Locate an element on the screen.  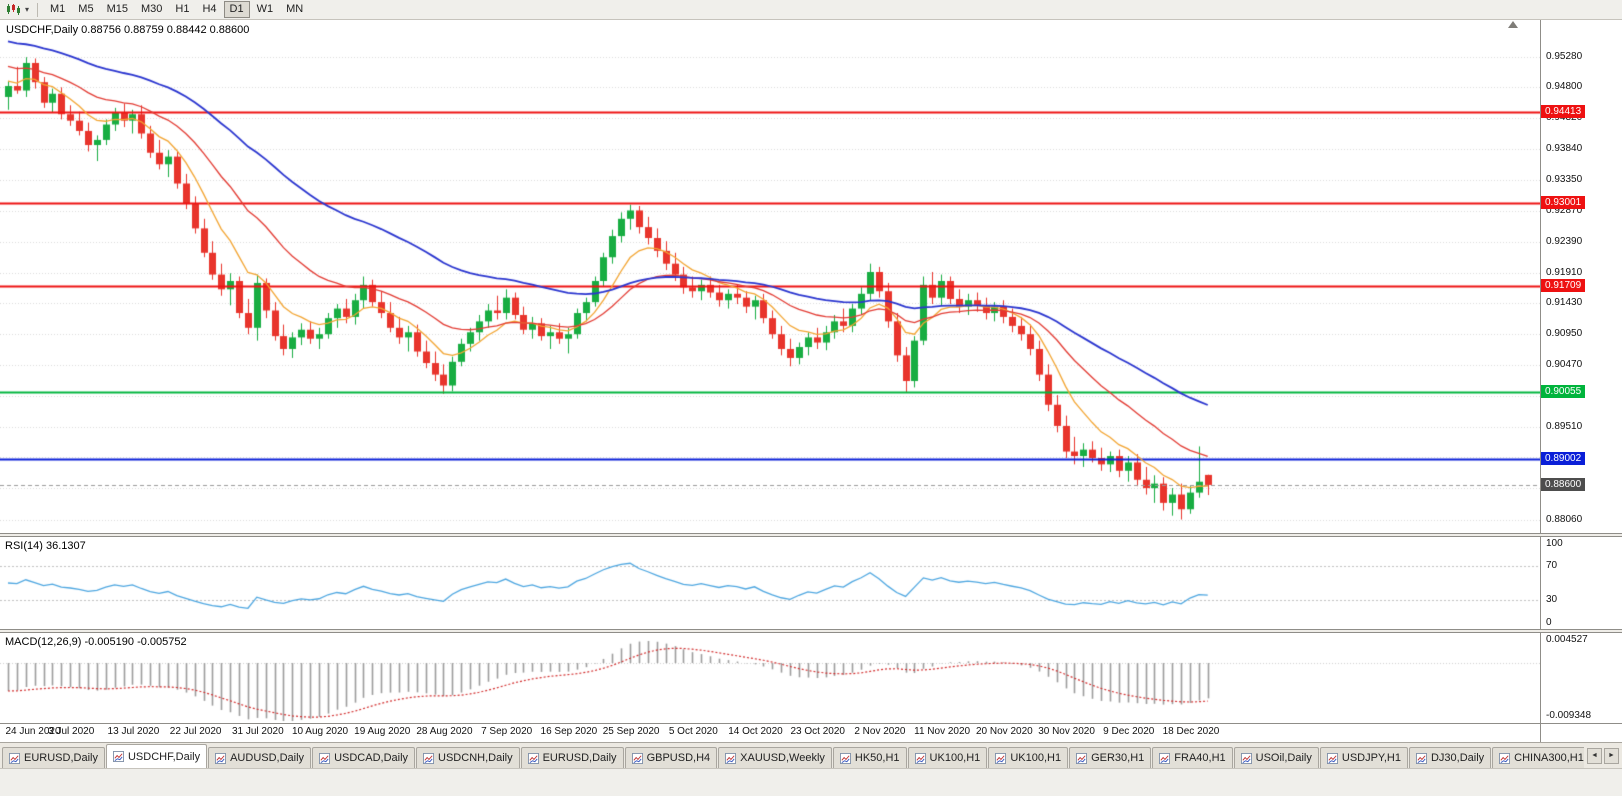
chart-tab: XAUUSD,Weekly is located at coordinates (775, 757).